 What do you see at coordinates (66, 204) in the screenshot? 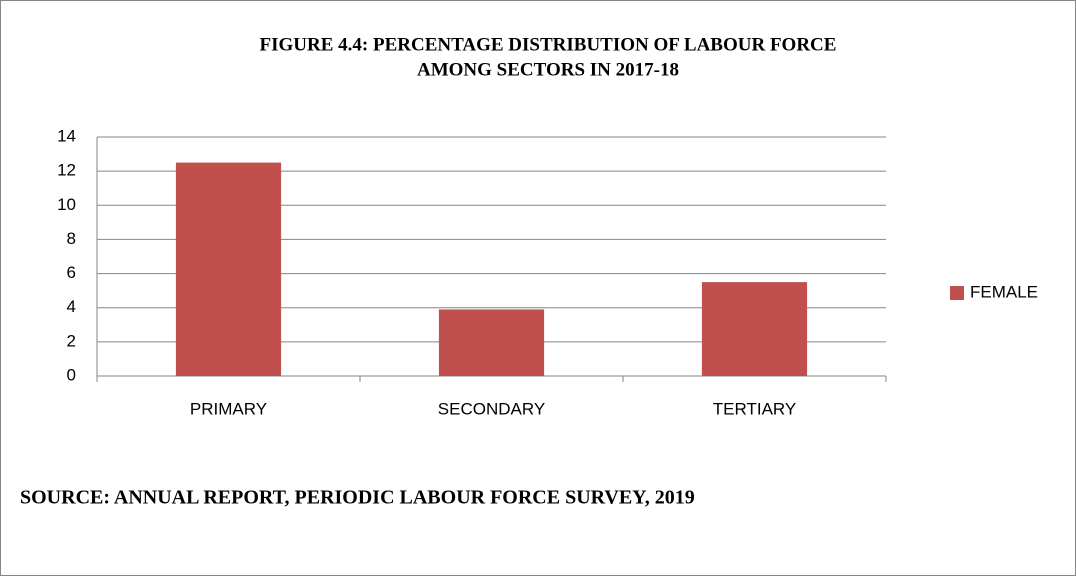
I see `y-tick-label: 10` at bounding box center [66, 204].